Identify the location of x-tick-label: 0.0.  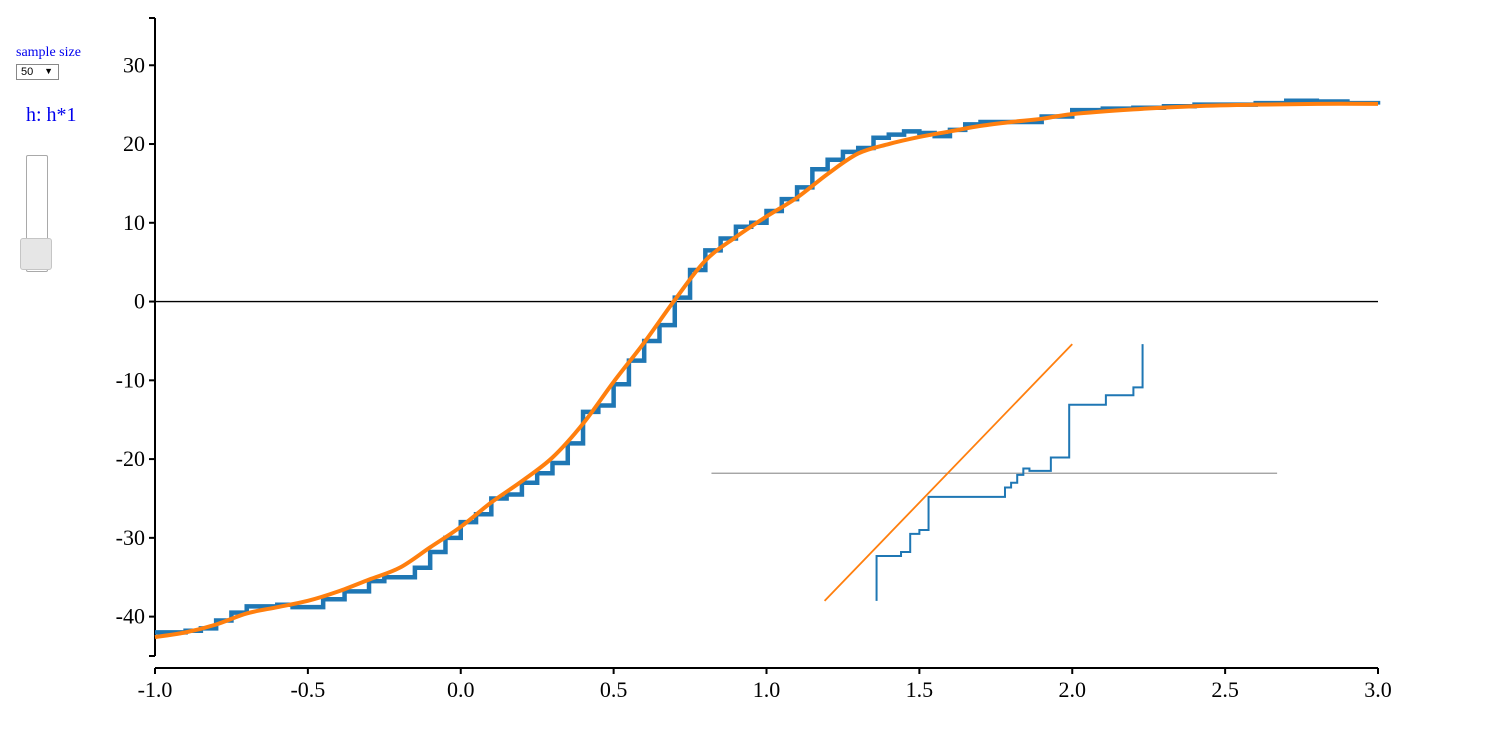
(461, 689).